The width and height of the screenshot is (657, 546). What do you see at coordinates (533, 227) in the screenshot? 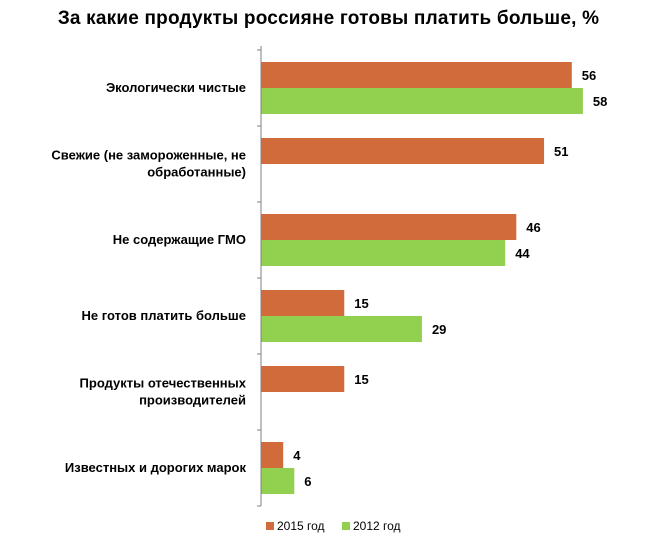
I see `data-label: 46` at bounding box center [533, 227].